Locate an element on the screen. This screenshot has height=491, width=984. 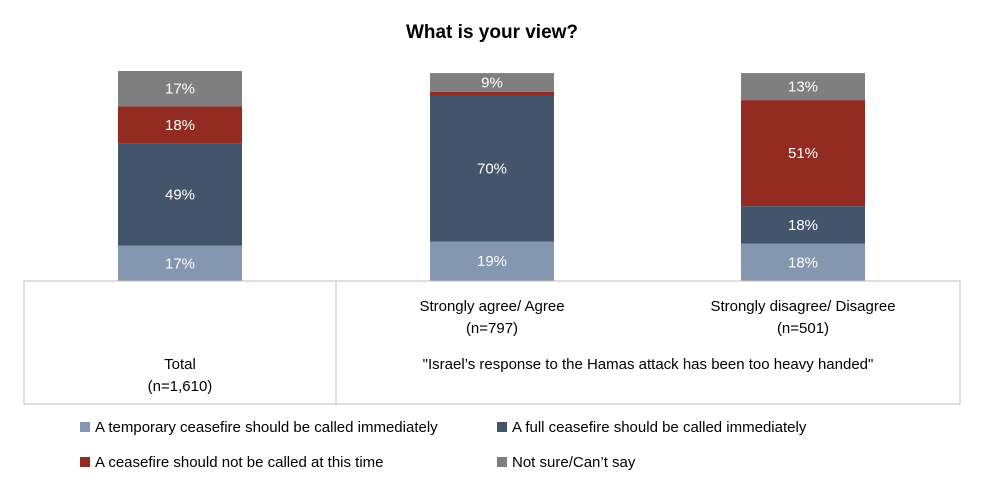
legend-swatch-not-called is located at coordinates (85, 462).